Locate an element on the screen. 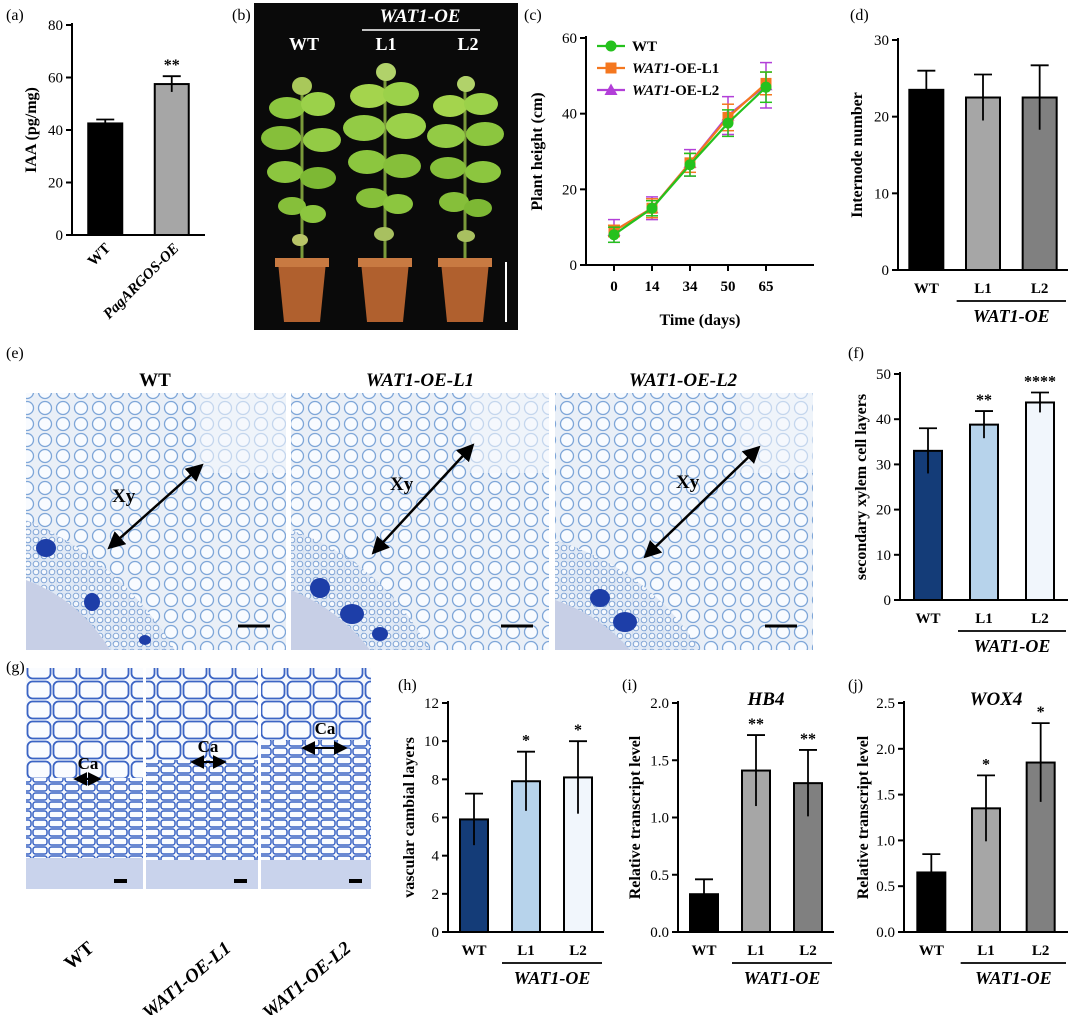  group-label-d: WAT1-OE is located at coordinates (1011, 316).